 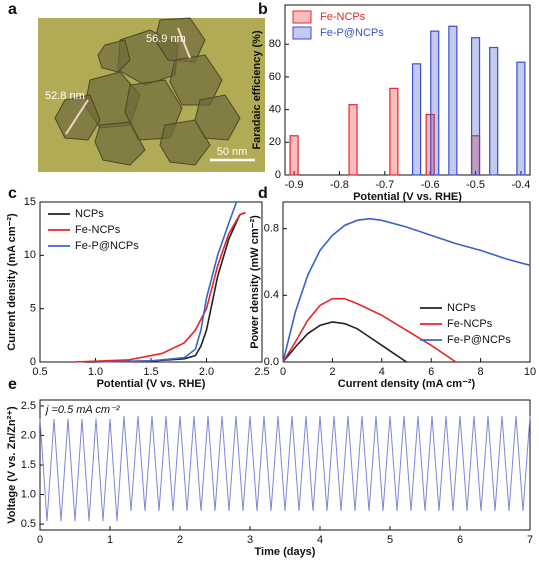 What do you see at coordinates (12, 193) in the screenshot?
I see `panel-label: c` at bounding box center [12, 193].